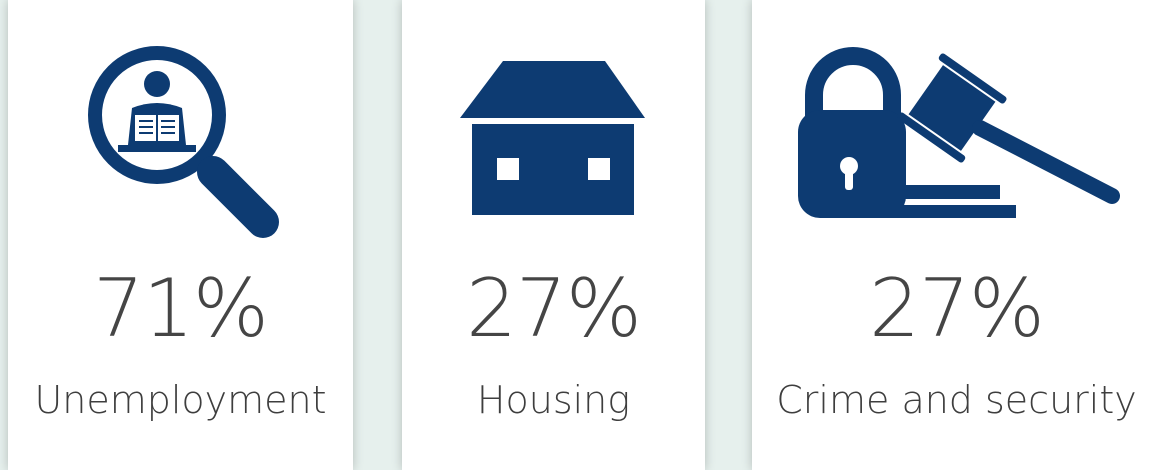  Describe the element at coordinates (553, 400) in the screenshot. I see `label: Housing` at that location.